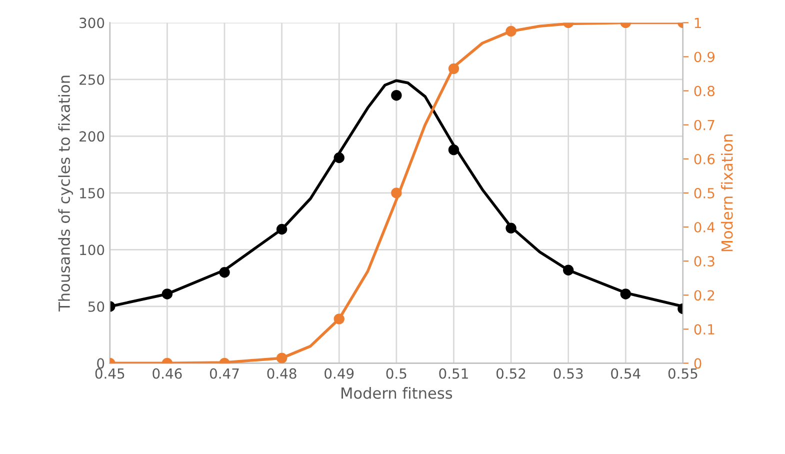 This screenshot has height=454, width=785. I want to click on y2-tick-label: 0.1, so click(704, 329).